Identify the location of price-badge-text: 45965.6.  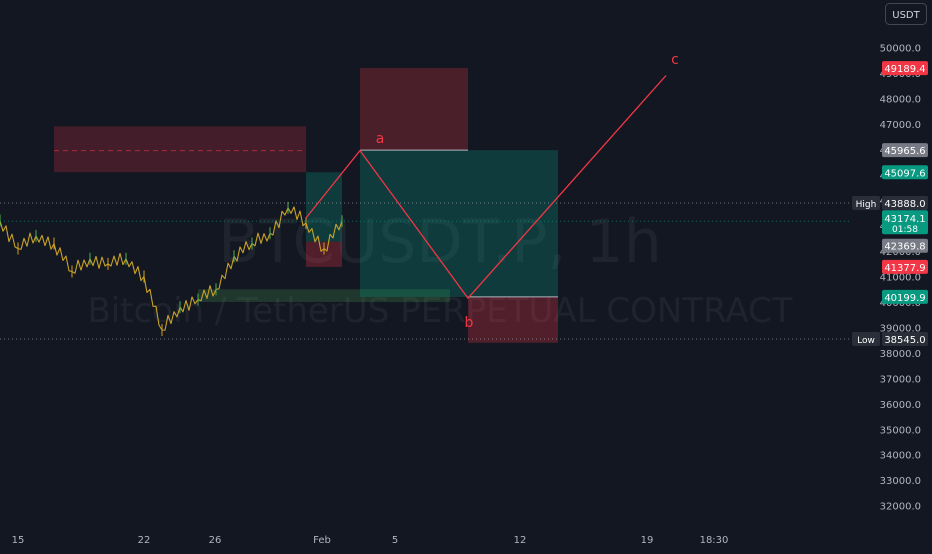
(904, 151).